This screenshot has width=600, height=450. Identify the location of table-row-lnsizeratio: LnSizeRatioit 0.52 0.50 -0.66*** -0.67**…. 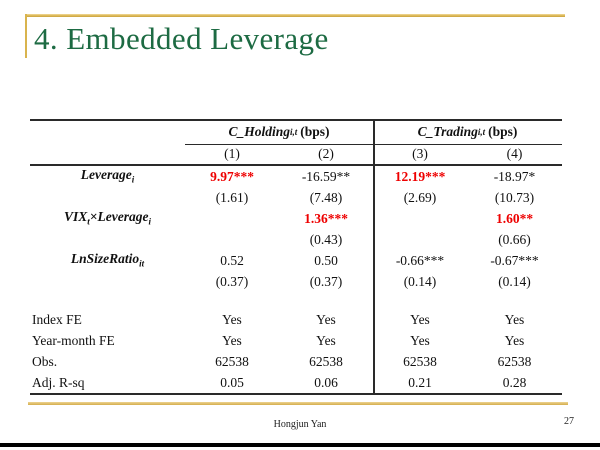
(296, 260).